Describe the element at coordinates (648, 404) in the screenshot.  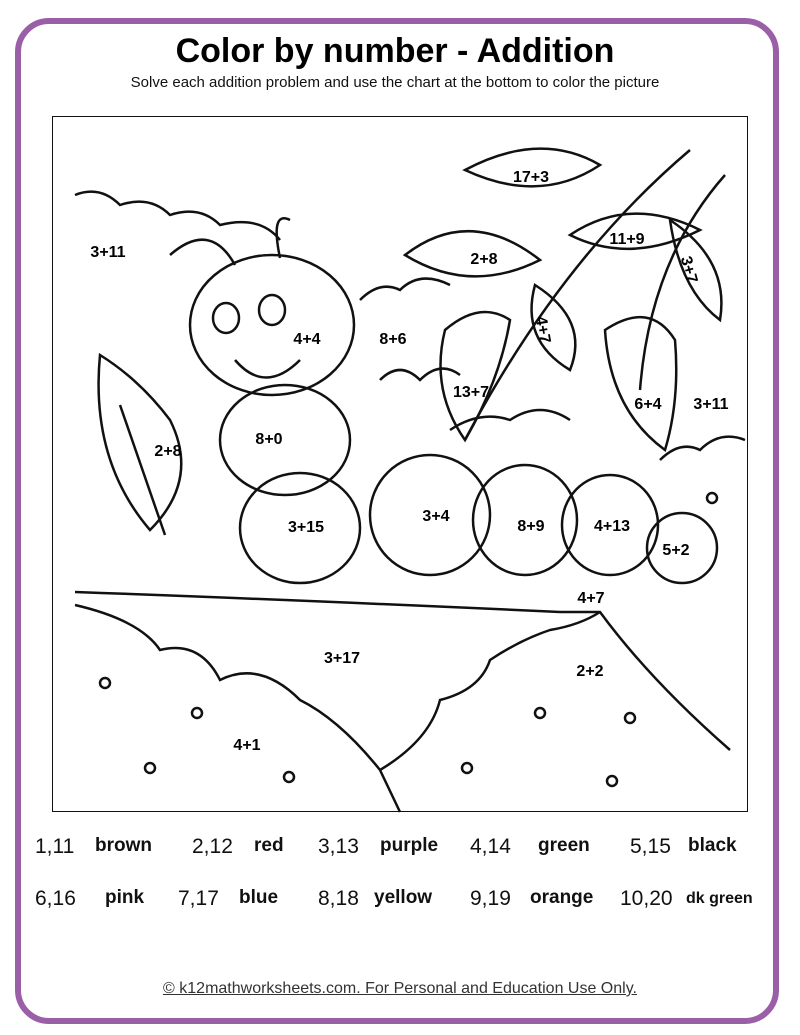
I see `problem-label: 6+4` at that location.